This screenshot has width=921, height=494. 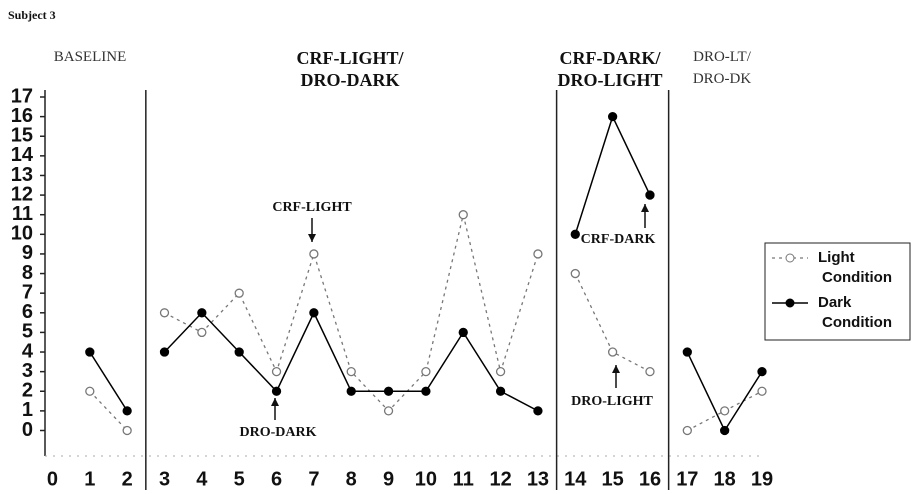 What do you see at coordinates (239, 479) in the screenshot?
I see `x-tick-label: 5` at bounding box center [239, 479].